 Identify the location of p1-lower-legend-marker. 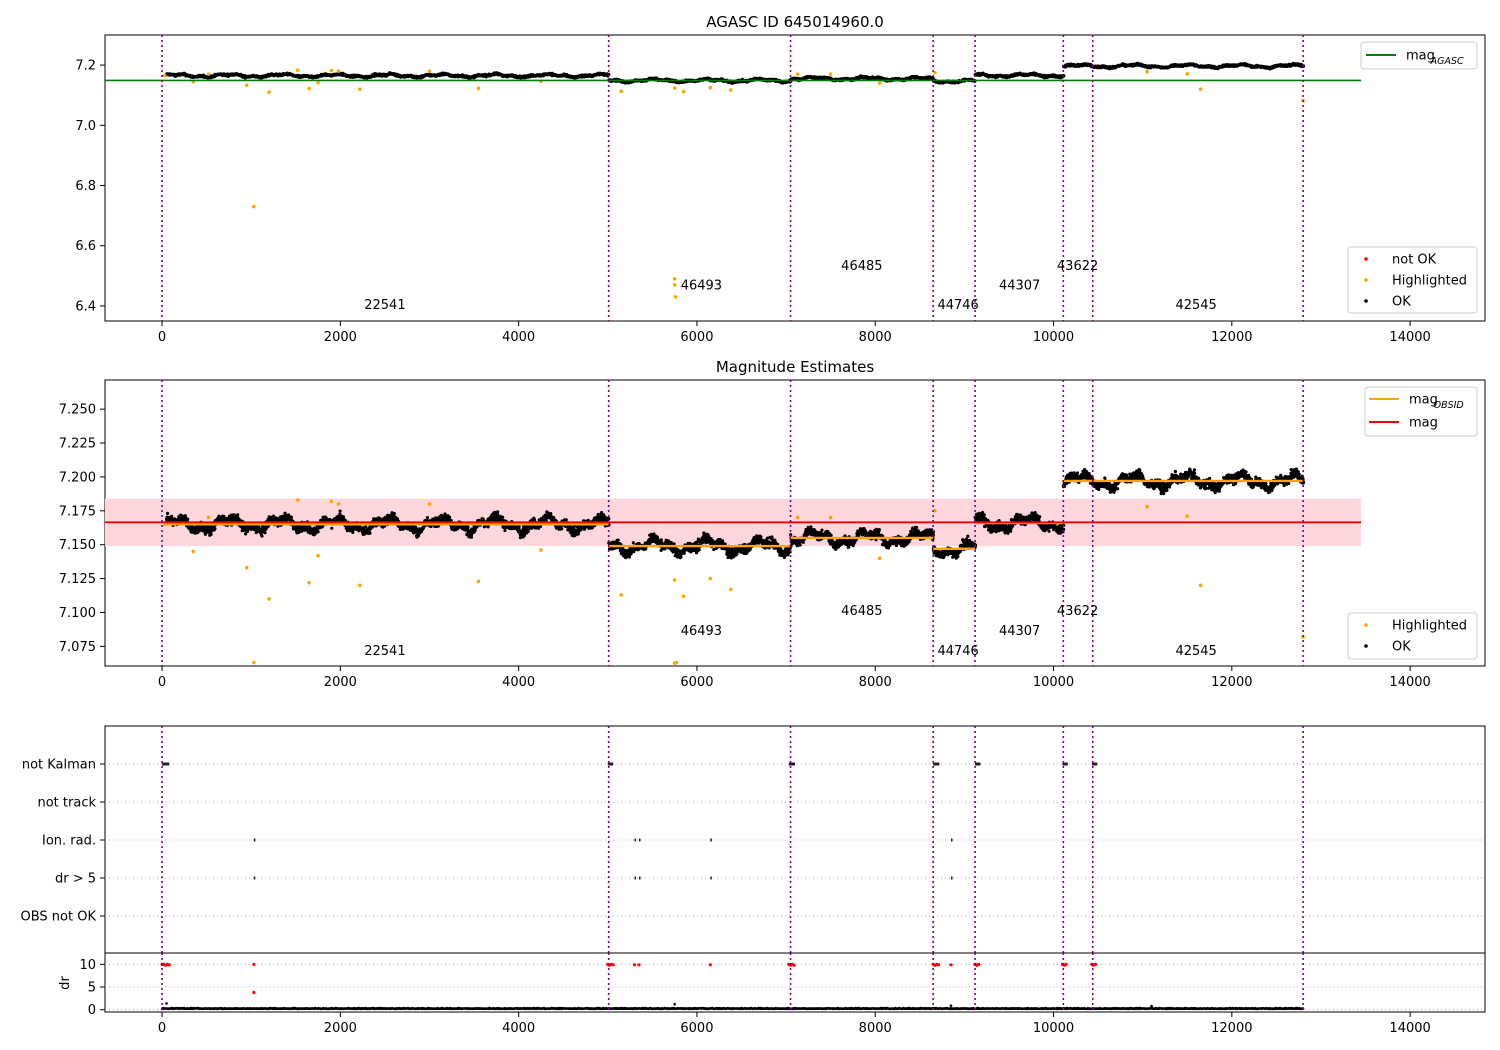
(1366, 301).